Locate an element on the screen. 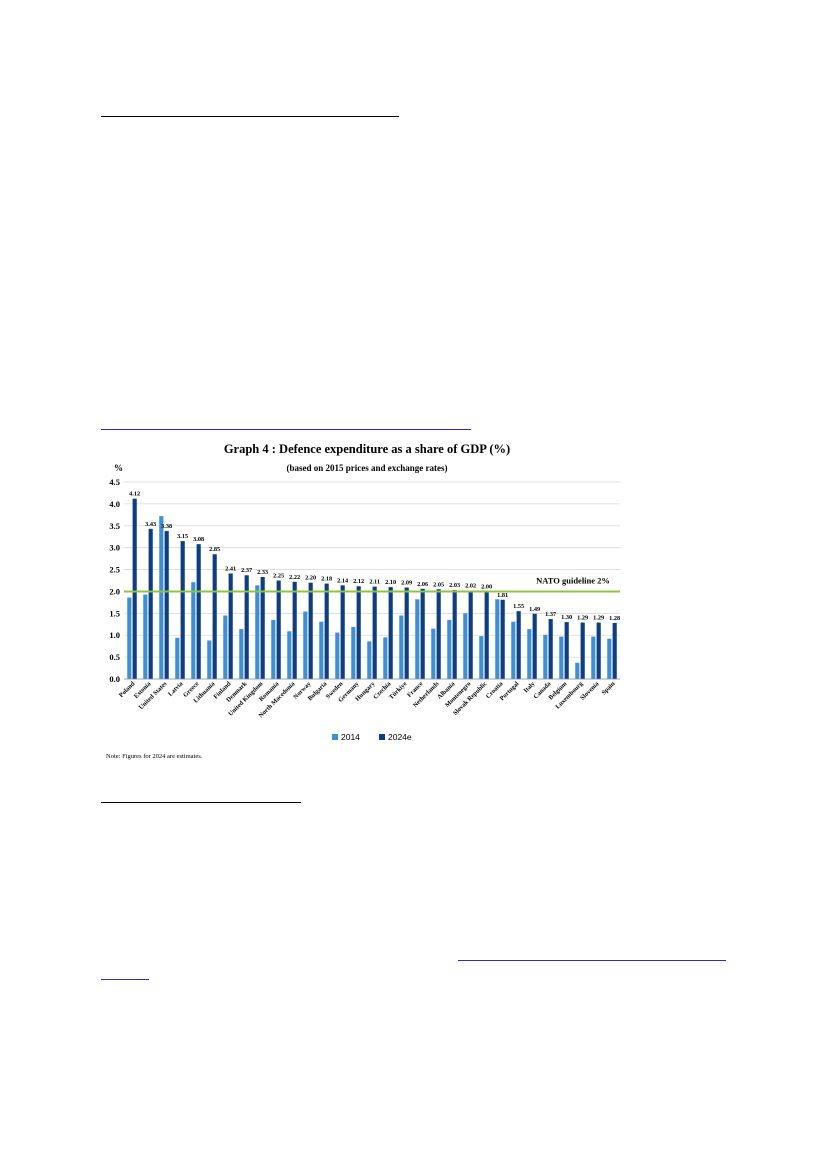 The height and width of the screenshot is (1169, 827). data-label-2024e: 1.37 is located at coordinates (550, 614).